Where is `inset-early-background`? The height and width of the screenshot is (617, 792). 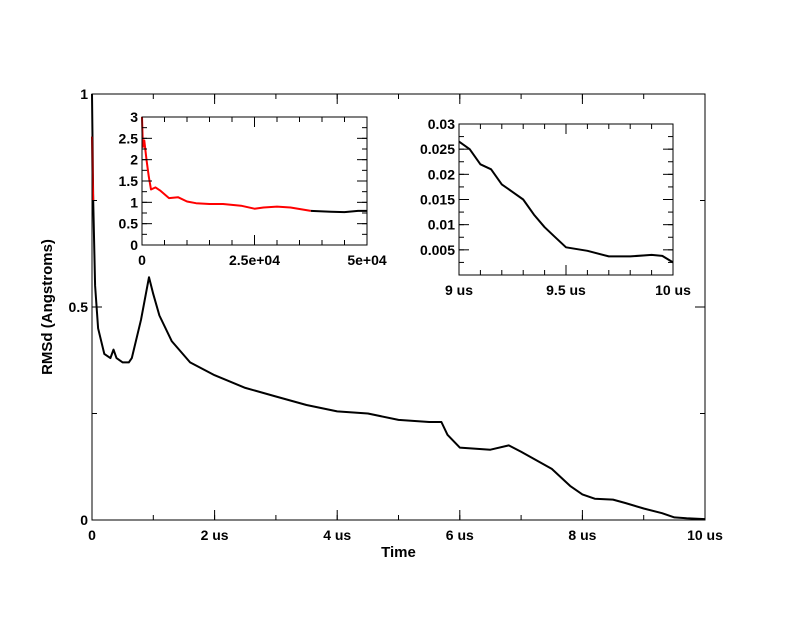 inset-early-background is located at coordinates (254, 181).